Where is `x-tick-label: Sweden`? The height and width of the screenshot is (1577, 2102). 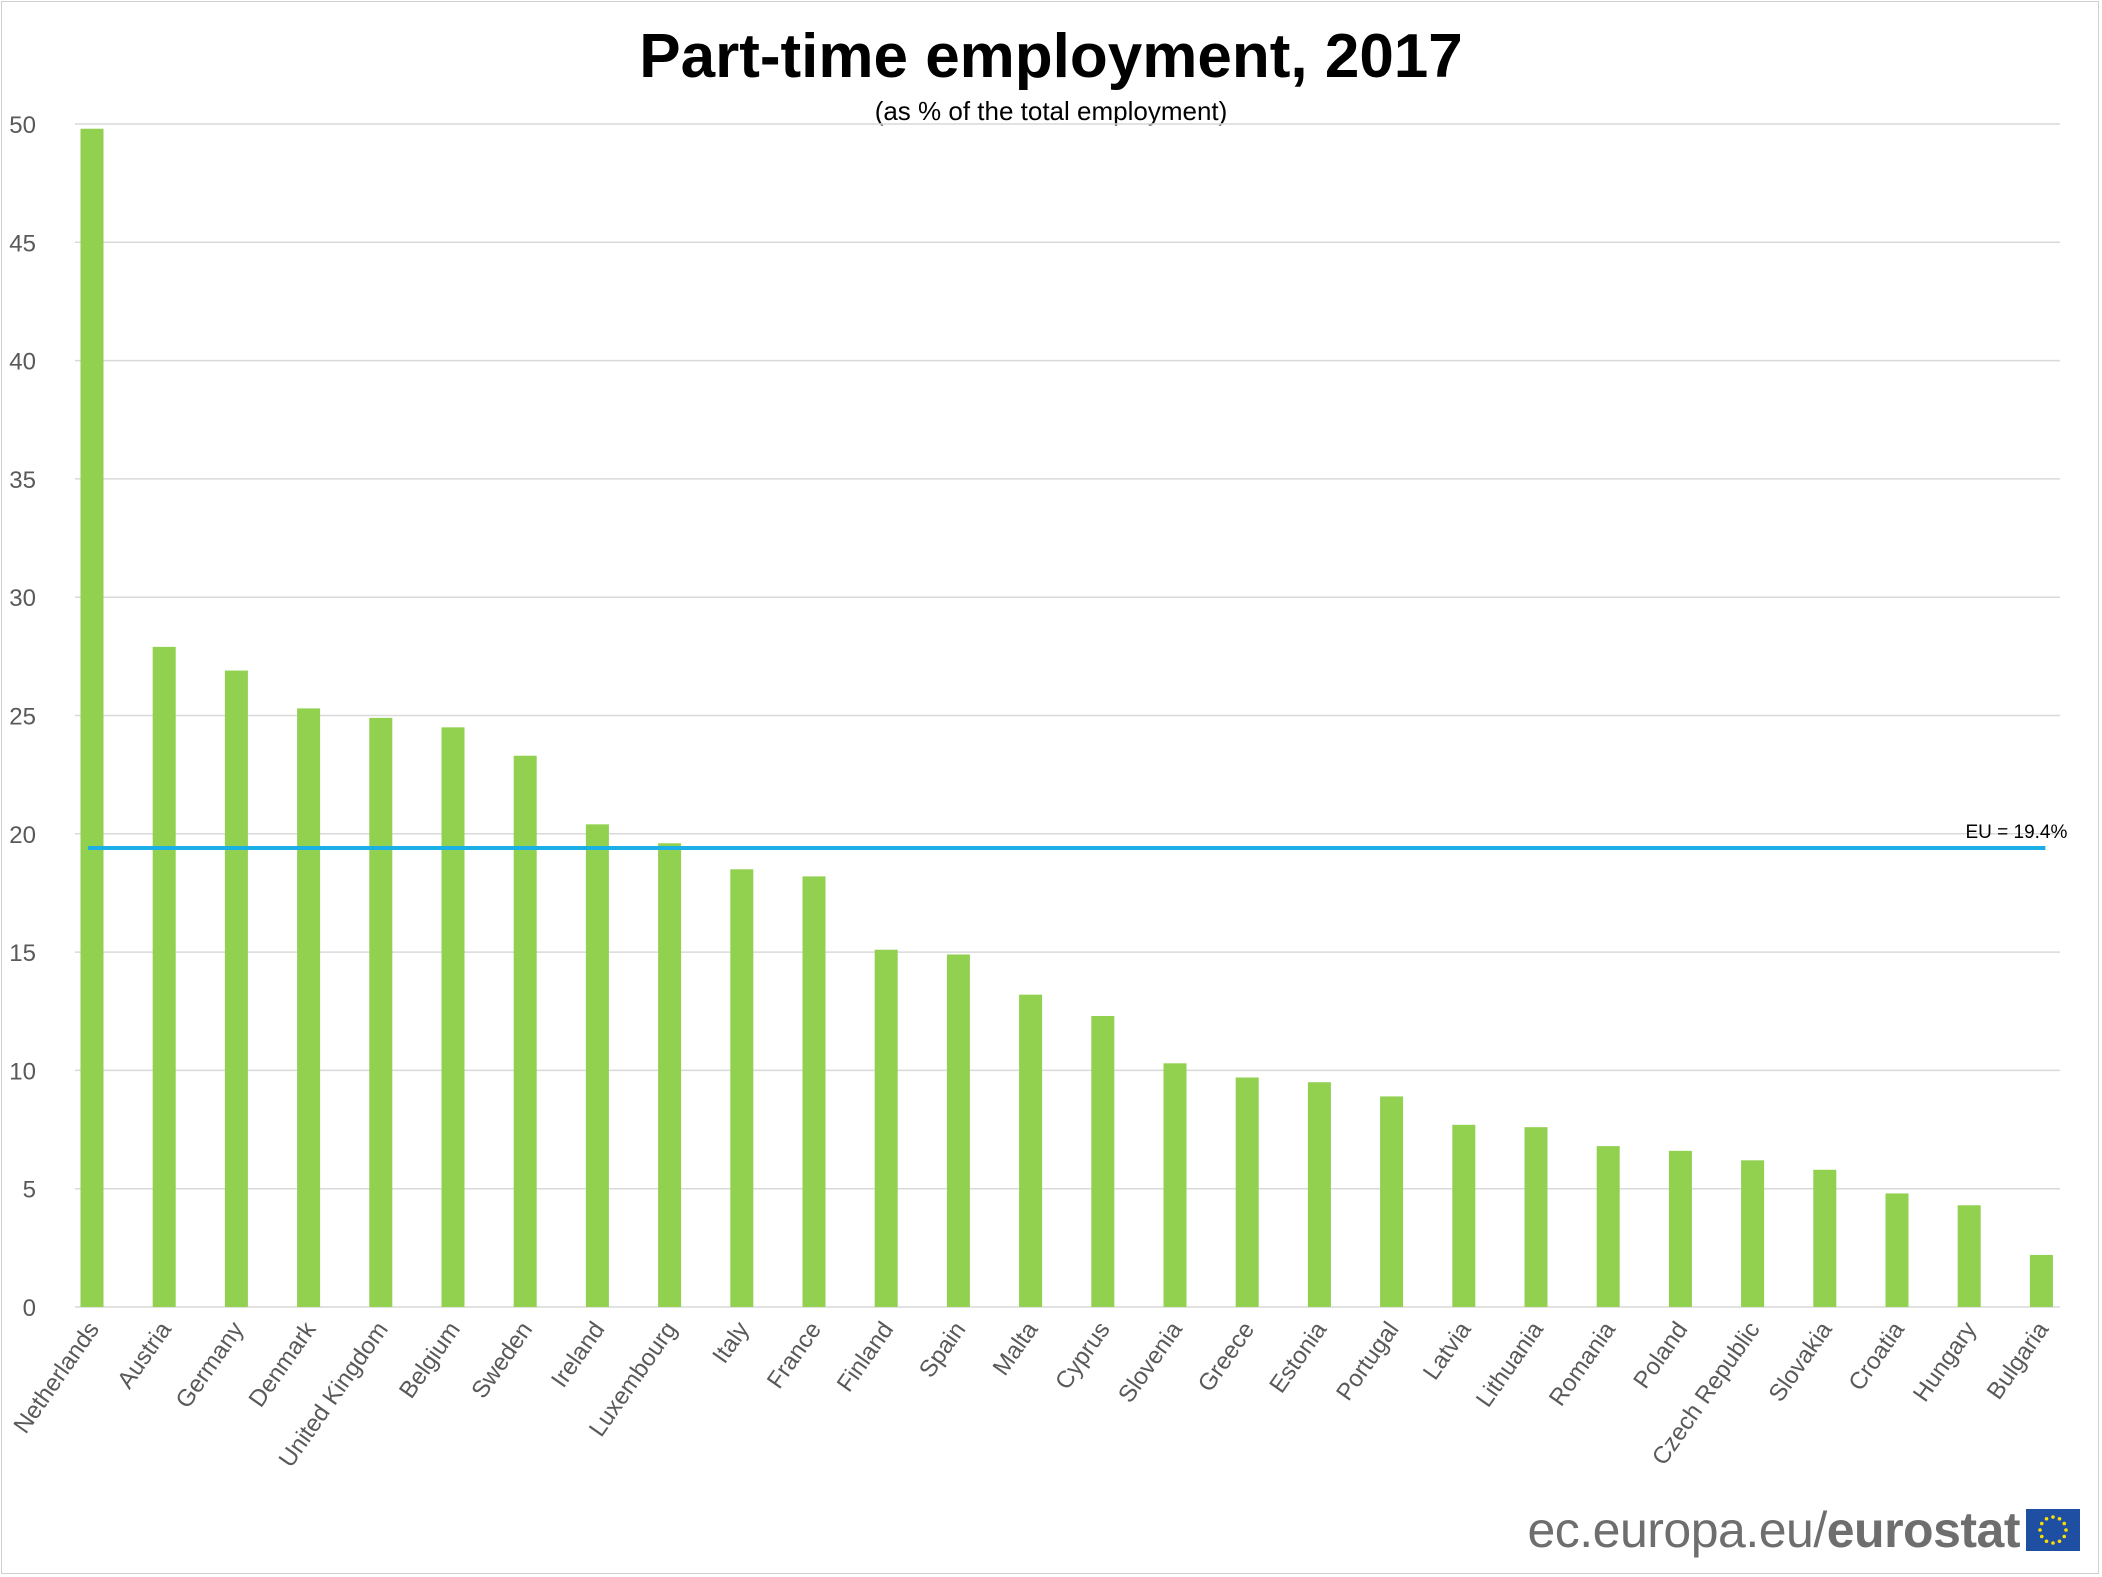
x-tick-label: Sweden is located at coordinates (502, 1360).